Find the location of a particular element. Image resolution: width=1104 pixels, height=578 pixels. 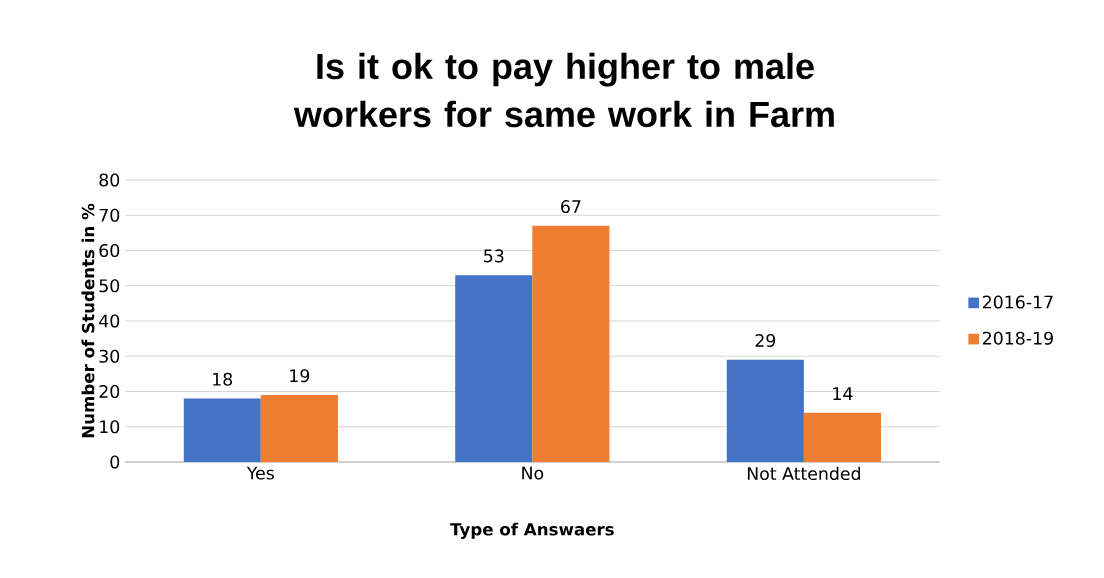

data-label: 19 is located at coordinates (300, 376).